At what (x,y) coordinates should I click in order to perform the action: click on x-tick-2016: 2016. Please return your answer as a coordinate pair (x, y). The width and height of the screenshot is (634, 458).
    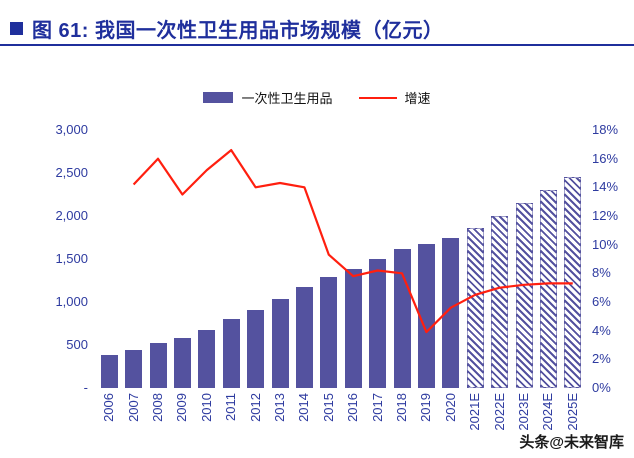
    Looking at the image, I should click on (353, 407).